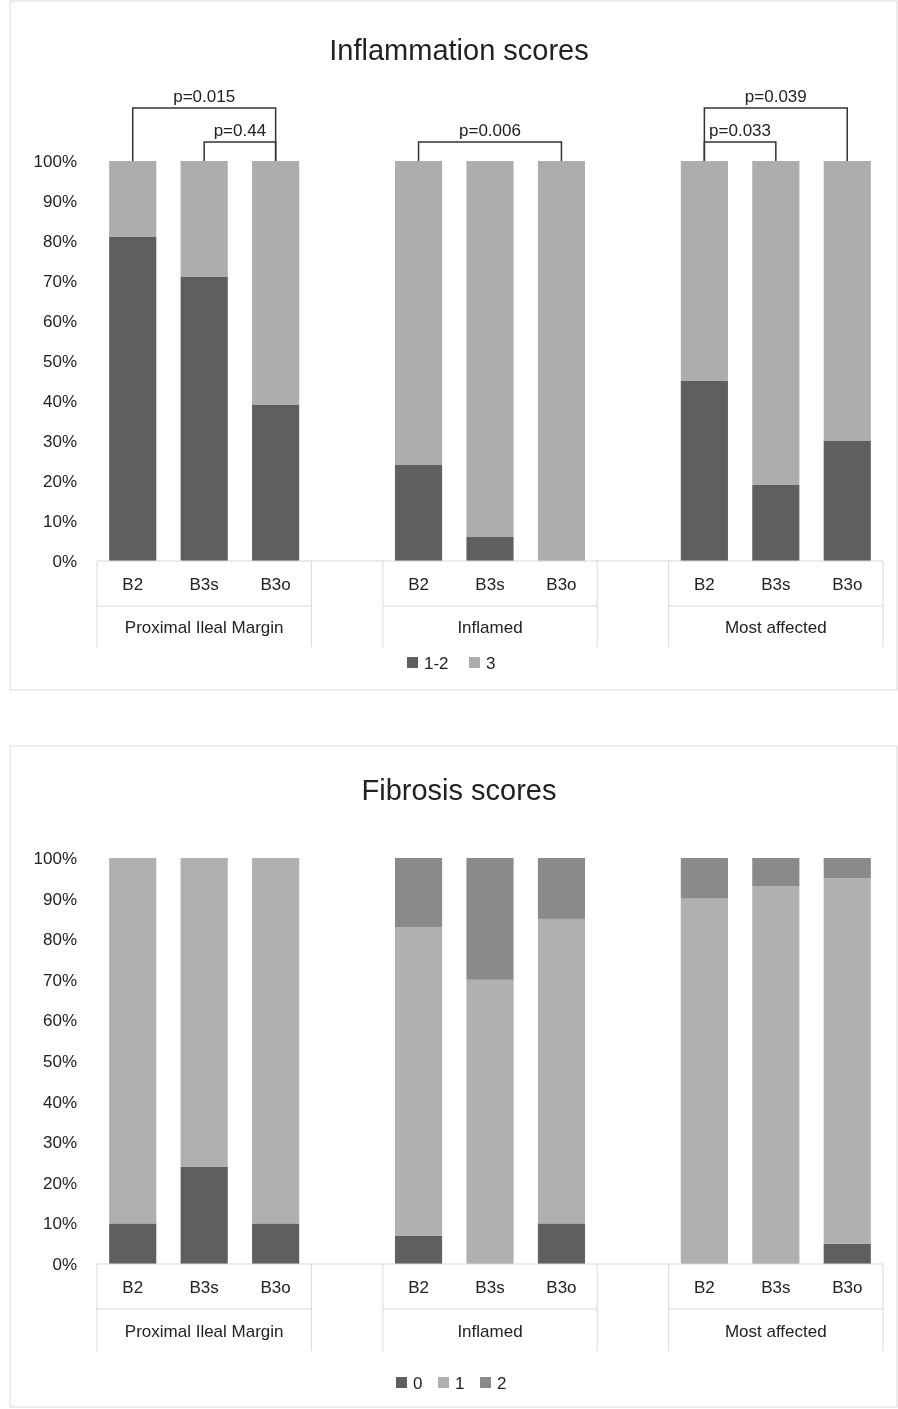 This screenshot has width=898, height=1409. Describe the element at coordinates (491, 663) in the screenshot. I see `legend-label: 3` at that location.